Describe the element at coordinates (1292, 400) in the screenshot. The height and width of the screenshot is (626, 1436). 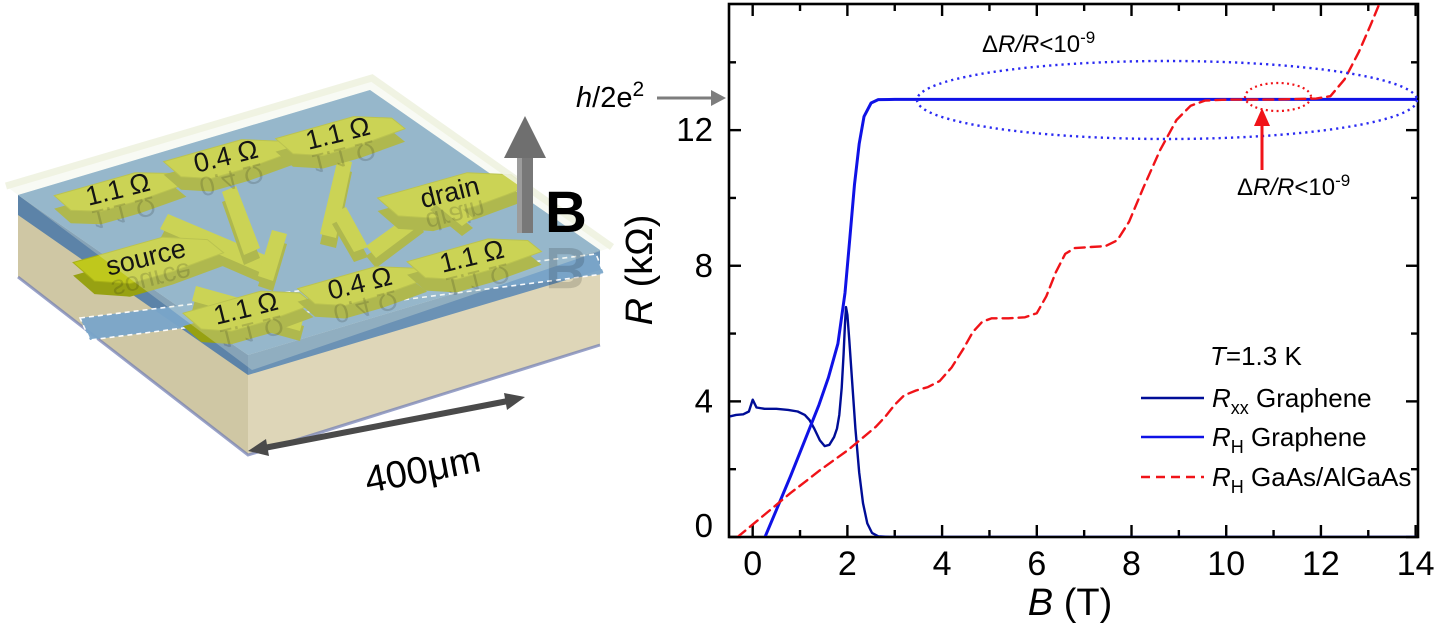
I see `legend-label-rxx-graphene: Rxx Graphene` at that location.